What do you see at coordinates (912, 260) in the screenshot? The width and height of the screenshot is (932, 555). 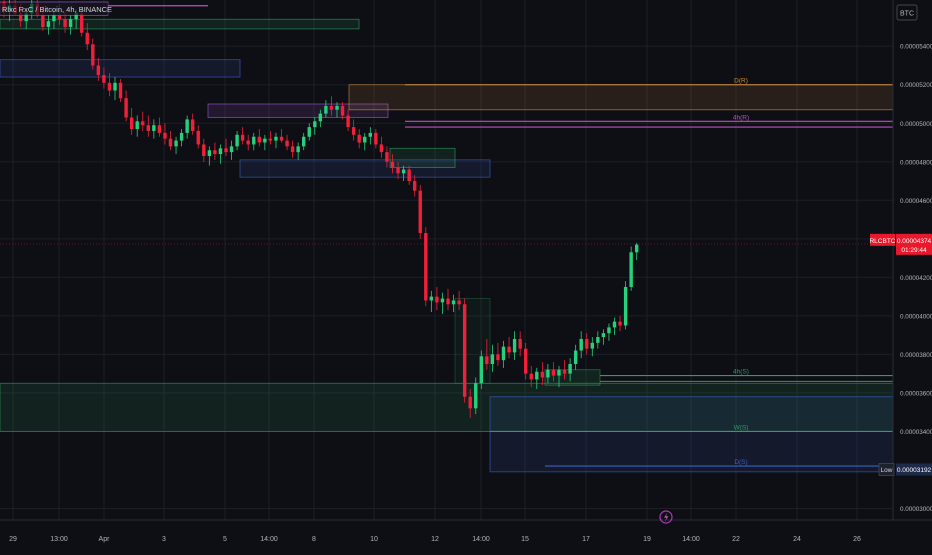 I see `price-axis` at bounding box center [912, 260].